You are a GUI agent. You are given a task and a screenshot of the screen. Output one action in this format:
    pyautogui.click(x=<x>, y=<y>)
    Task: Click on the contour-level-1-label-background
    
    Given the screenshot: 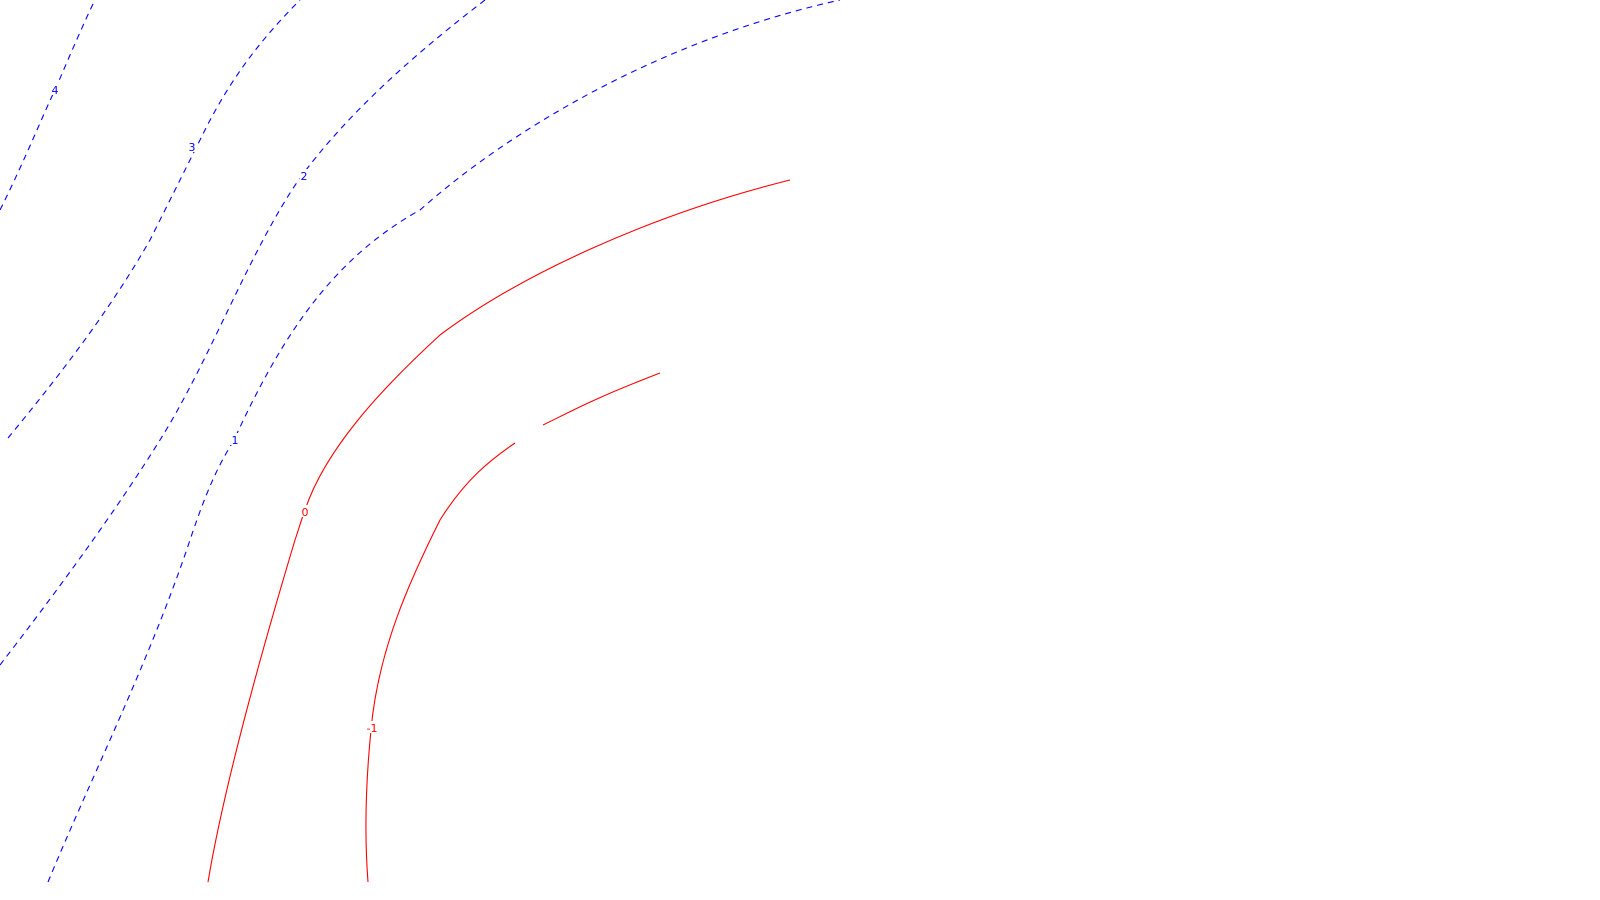 What is the action you would take?
    pyautogui.click(x=235, y=439)
    